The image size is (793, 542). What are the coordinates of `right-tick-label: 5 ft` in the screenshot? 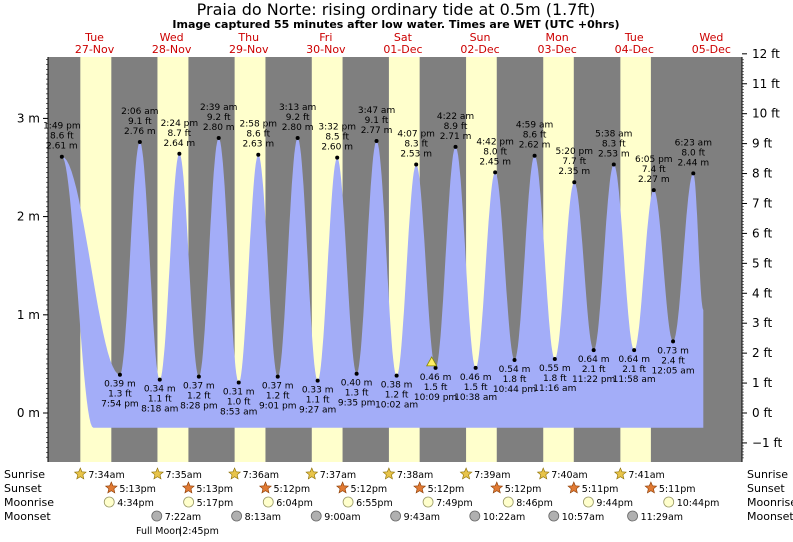 It's located at (762, 263).